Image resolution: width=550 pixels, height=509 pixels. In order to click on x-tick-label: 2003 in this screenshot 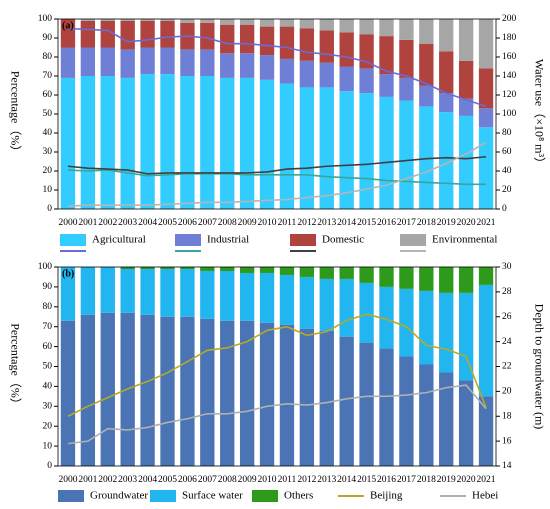, I will do `click(127, 223)`.